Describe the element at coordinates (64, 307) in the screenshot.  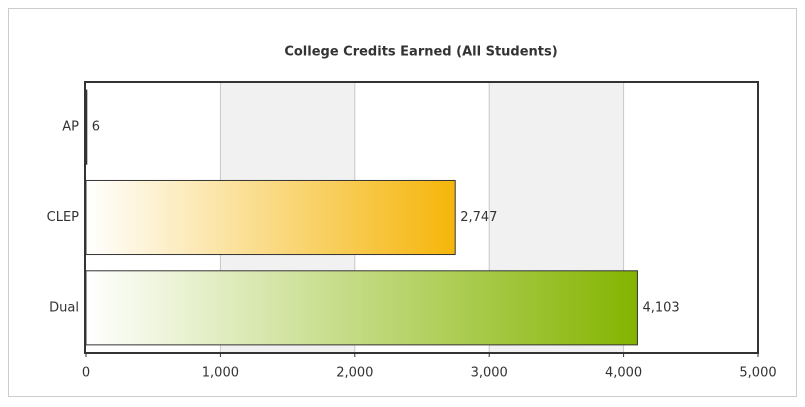
I see `y-tick-label: Dual` at that location.